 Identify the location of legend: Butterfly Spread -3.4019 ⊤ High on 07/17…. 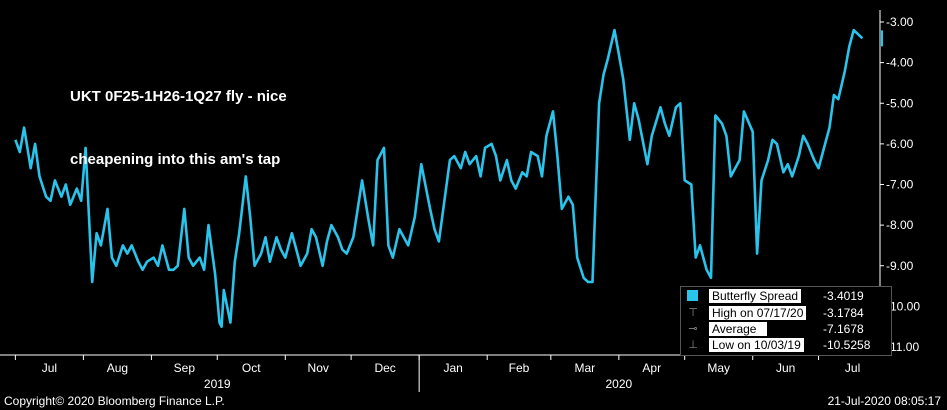
(786, 321).